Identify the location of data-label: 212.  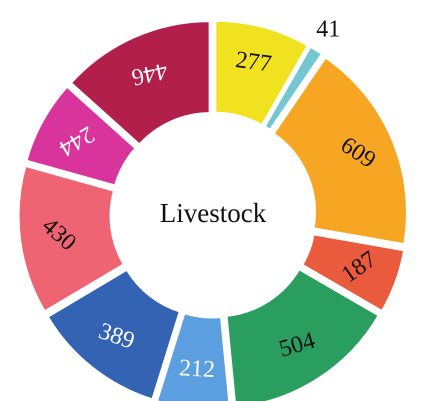
(196, 369).